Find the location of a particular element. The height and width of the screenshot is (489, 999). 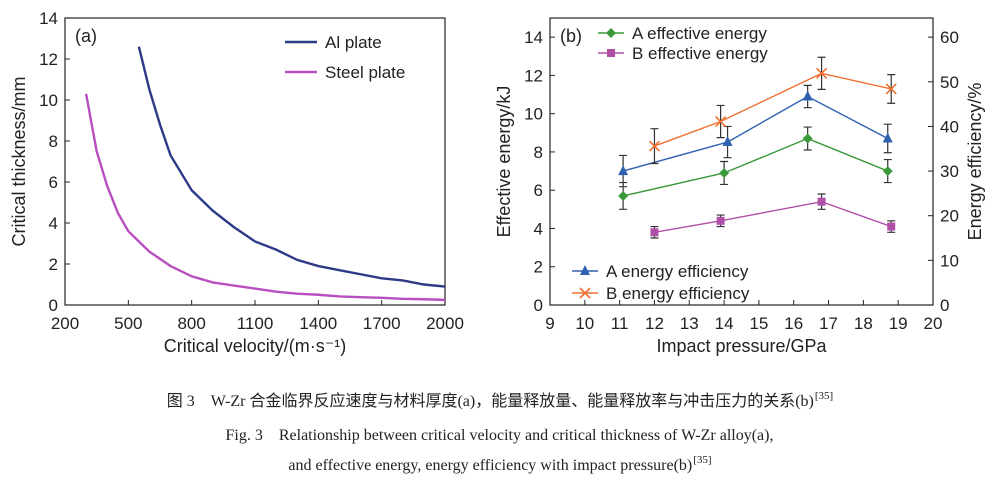

legend-label: B effective energy is located at coordinates (700, 53).